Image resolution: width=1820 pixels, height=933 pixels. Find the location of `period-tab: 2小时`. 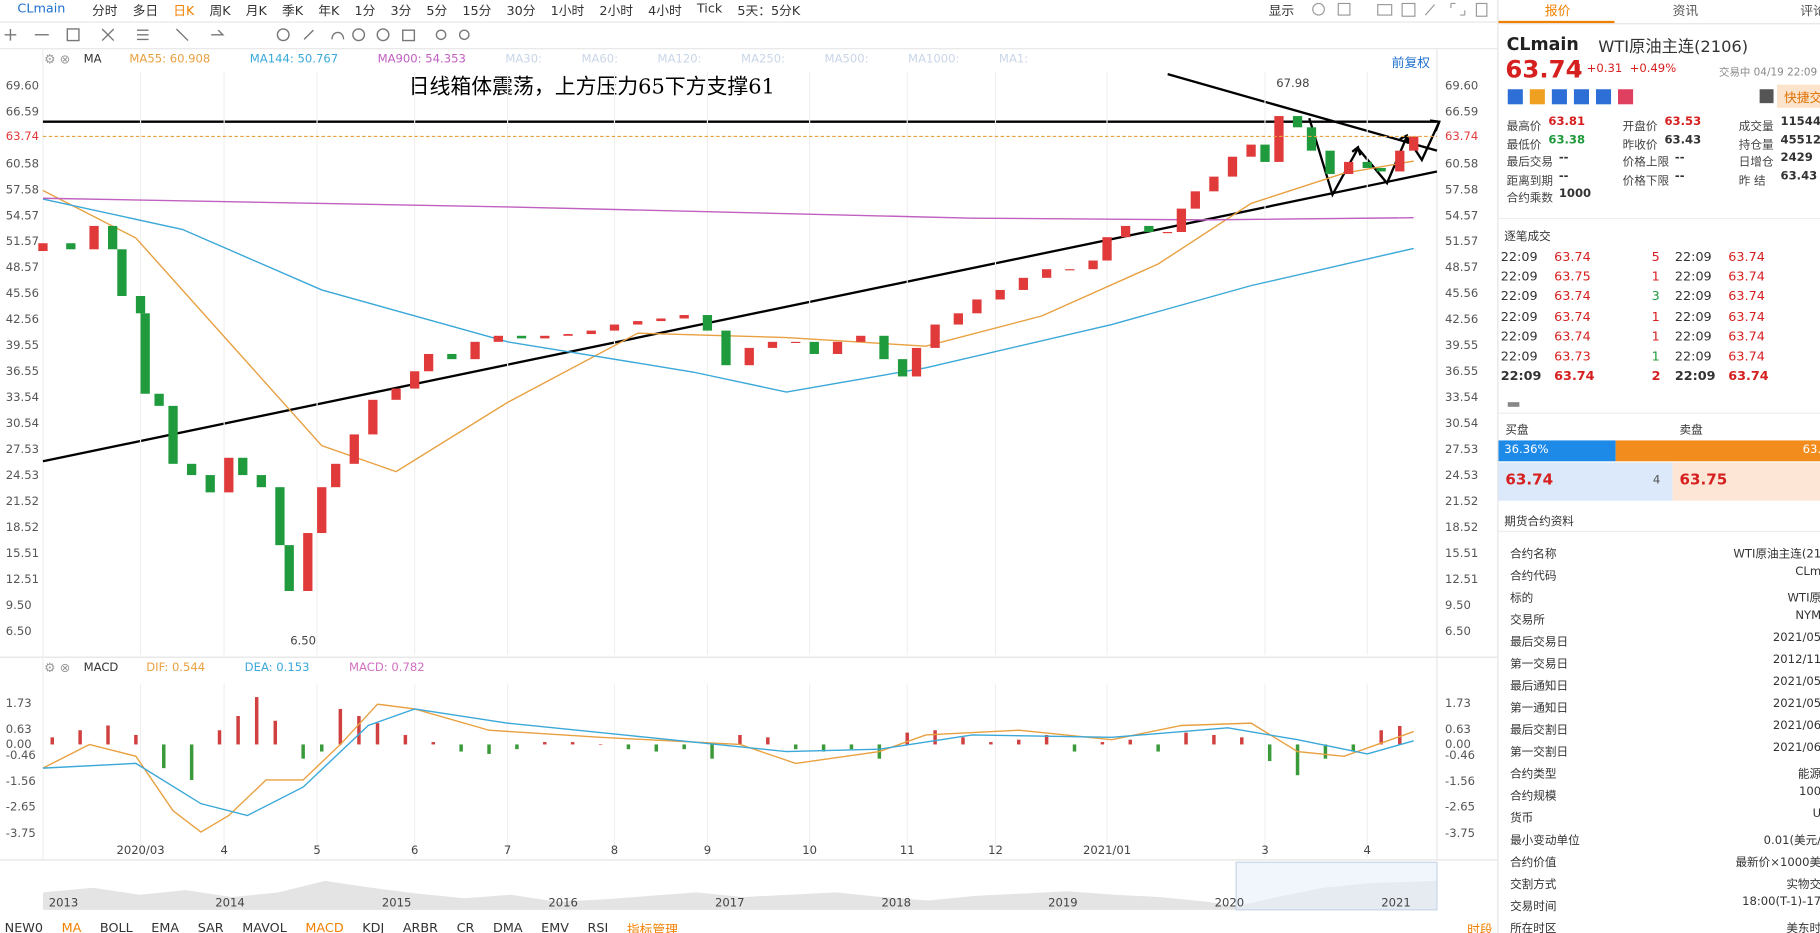

period-tab: 2小时 is located at coordinates (616, 11).